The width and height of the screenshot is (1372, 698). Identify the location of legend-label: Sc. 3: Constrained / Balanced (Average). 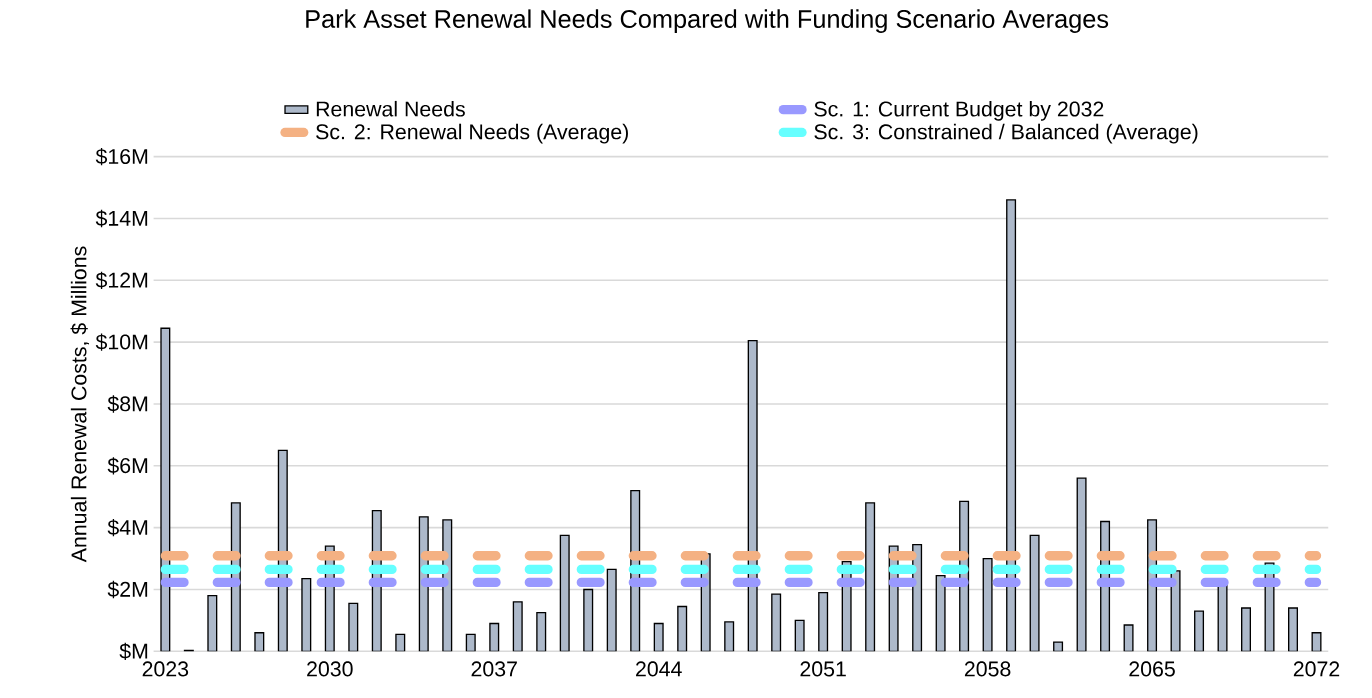
(1006, 133).